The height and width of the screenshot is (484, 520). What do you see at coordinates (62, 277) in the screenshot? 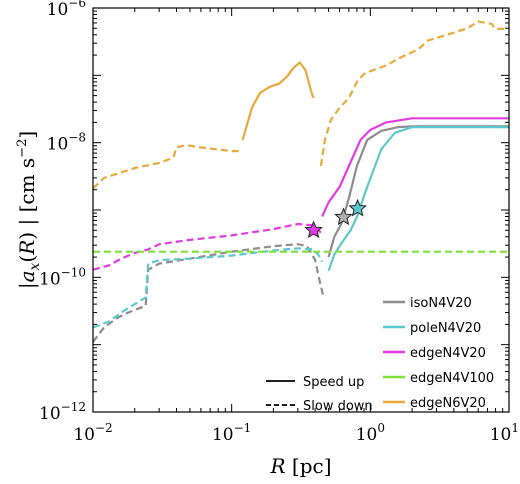
I see `y-tick-label: 10⁻¹⁰` at bounding box center [62, 277].